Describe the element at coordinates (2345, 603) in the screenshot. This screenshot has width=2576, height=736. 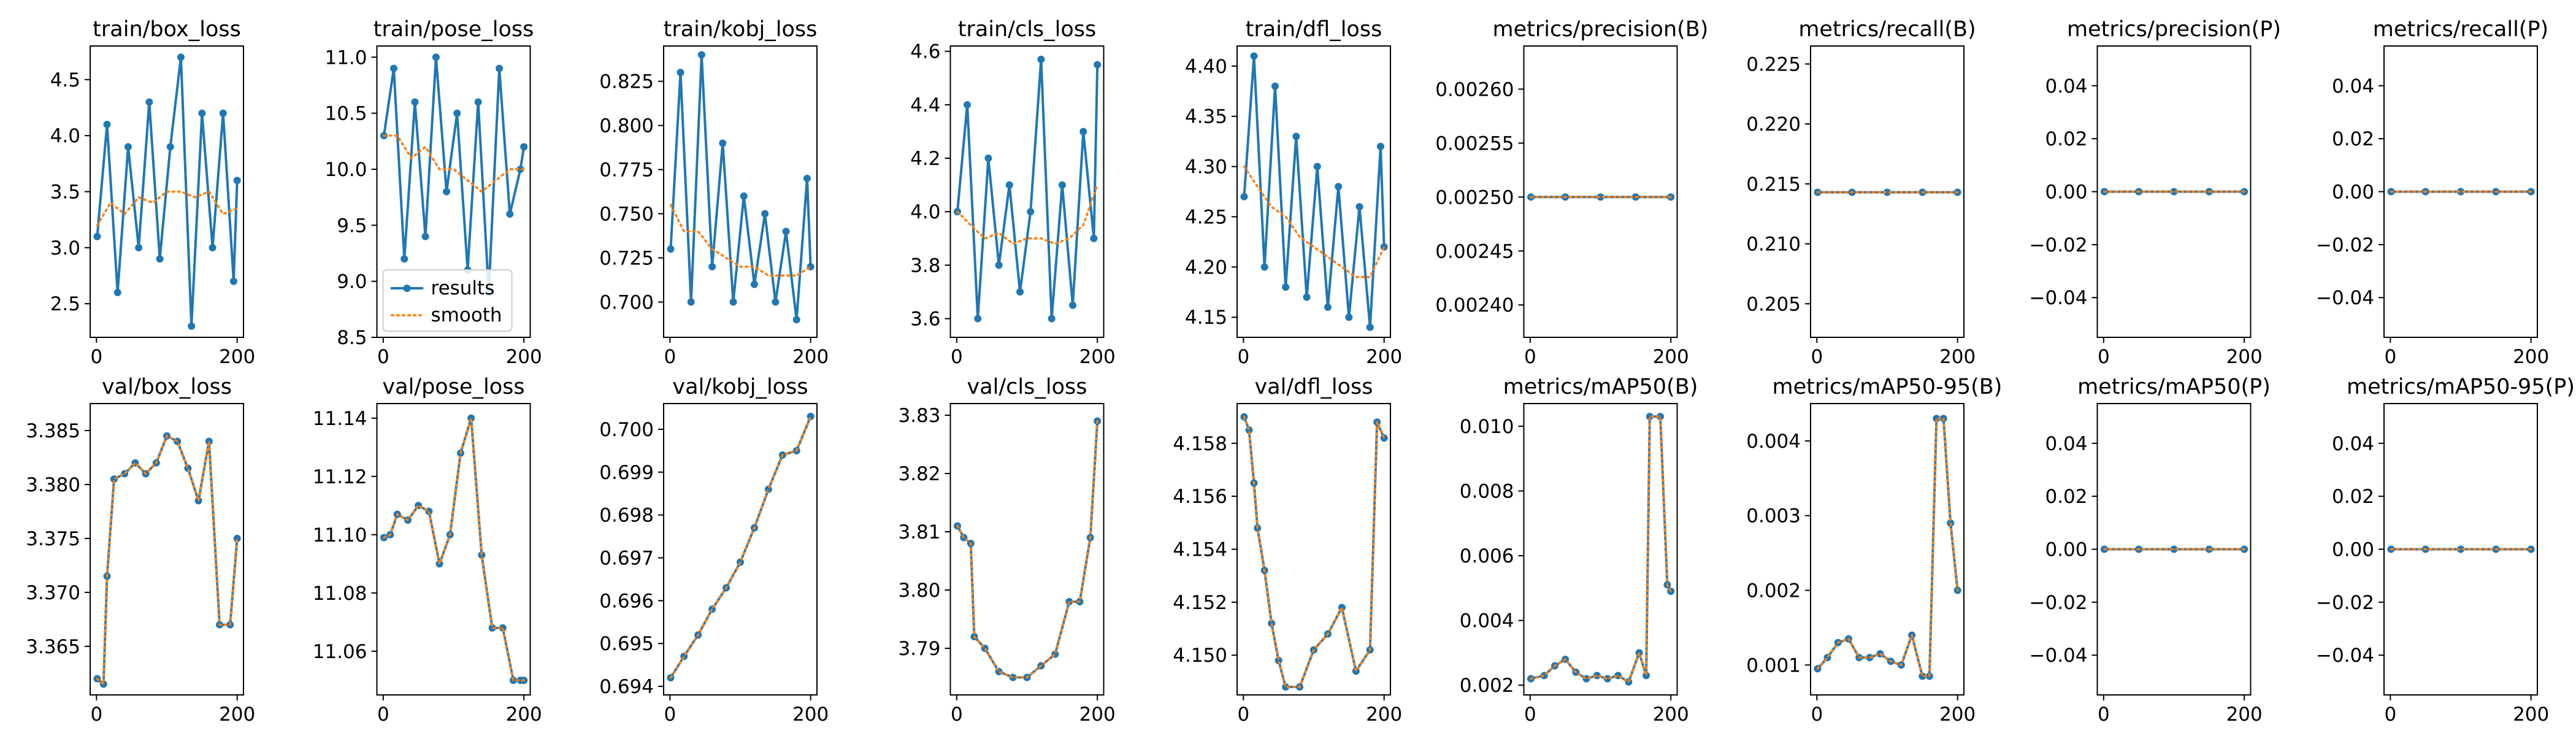
I see `y-tick-label: −0.02` at that location.